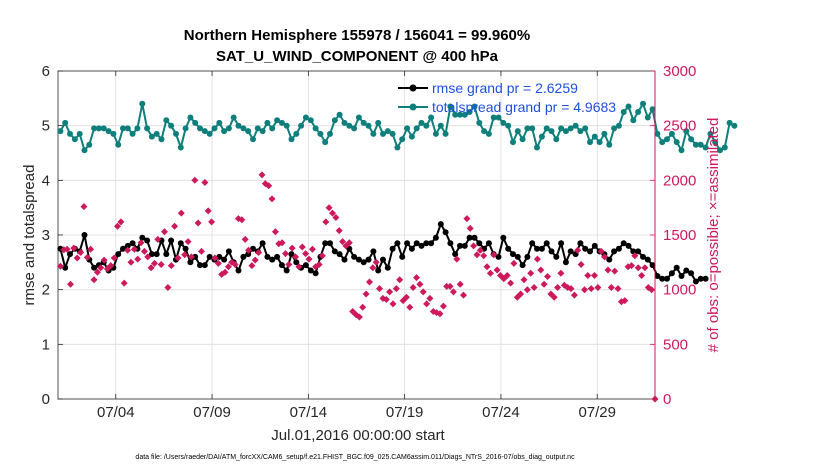 This screenshot has height=470, width=830. What do you see at coordinates (397, 127) in the screenshot?
I see `series-totalspread` at bounding box center [397, 127].